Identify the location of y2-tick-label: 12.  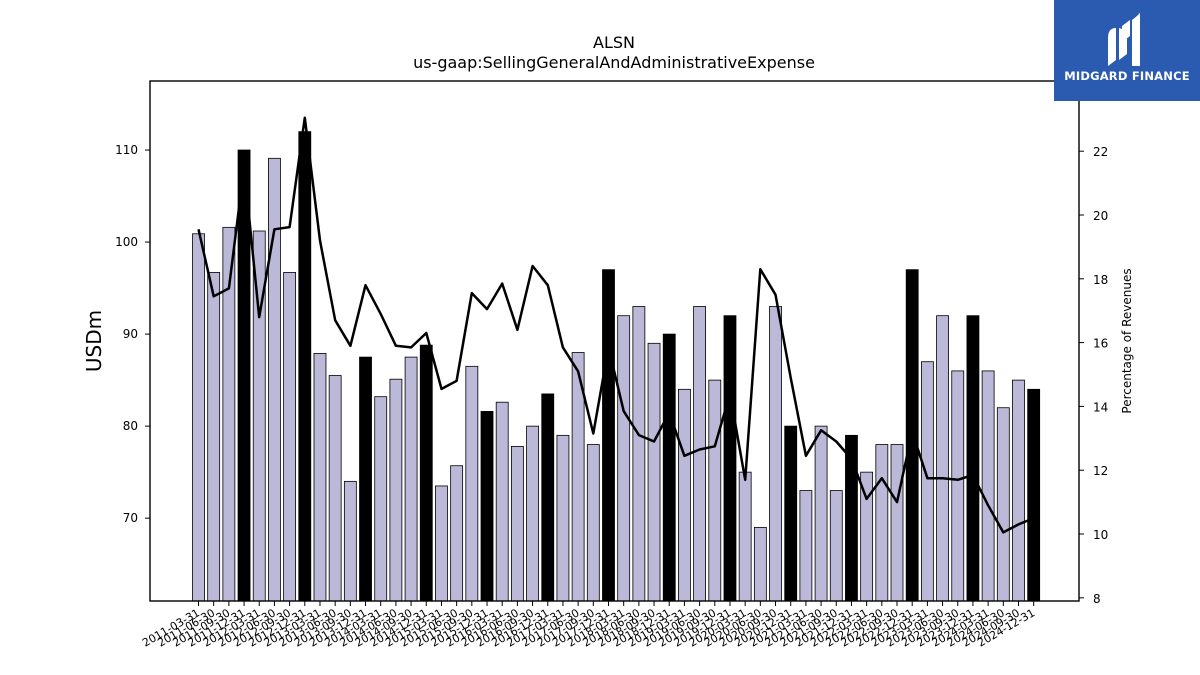
(1100, 471).